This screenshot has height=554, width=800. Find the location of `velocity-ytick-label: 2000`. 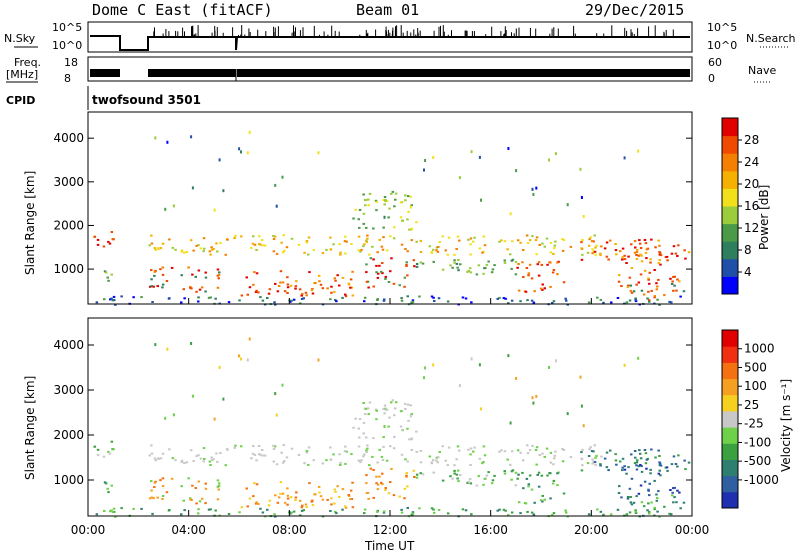

velocity-ytick-label: 2000 is located at coordinates (68, 435).